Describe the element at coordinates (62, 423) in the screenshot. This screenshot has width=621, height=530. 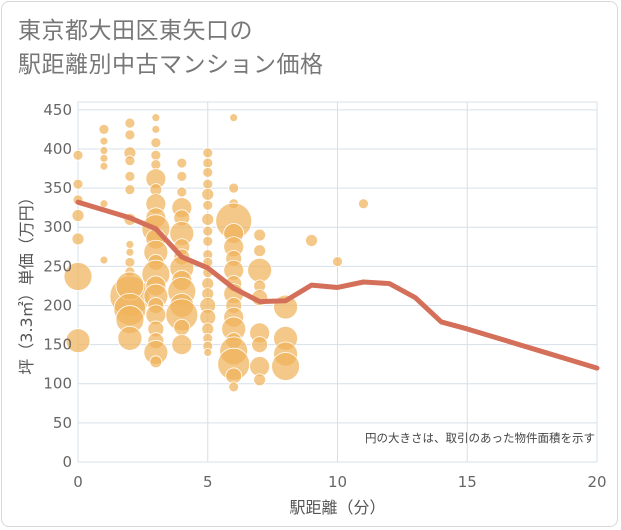
I see `y-tick-label: 50` at that location.